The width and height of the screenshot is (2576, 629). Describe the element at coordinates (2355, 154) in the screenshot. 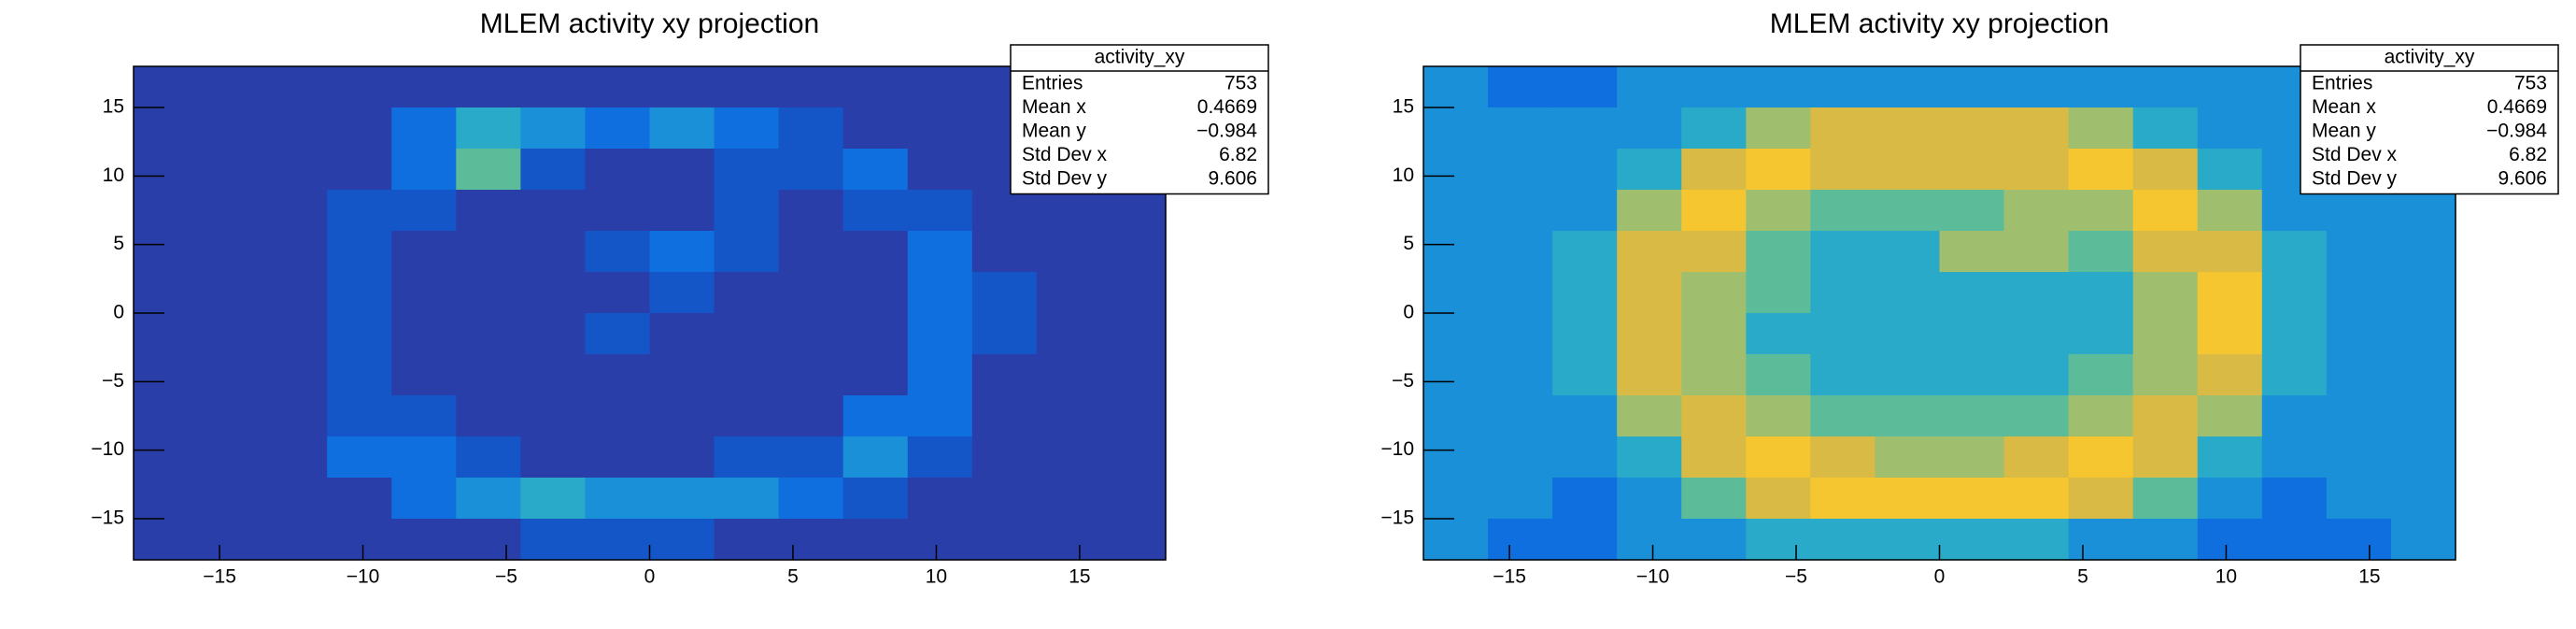

I see `stats-name: Std Dev x` at that location.